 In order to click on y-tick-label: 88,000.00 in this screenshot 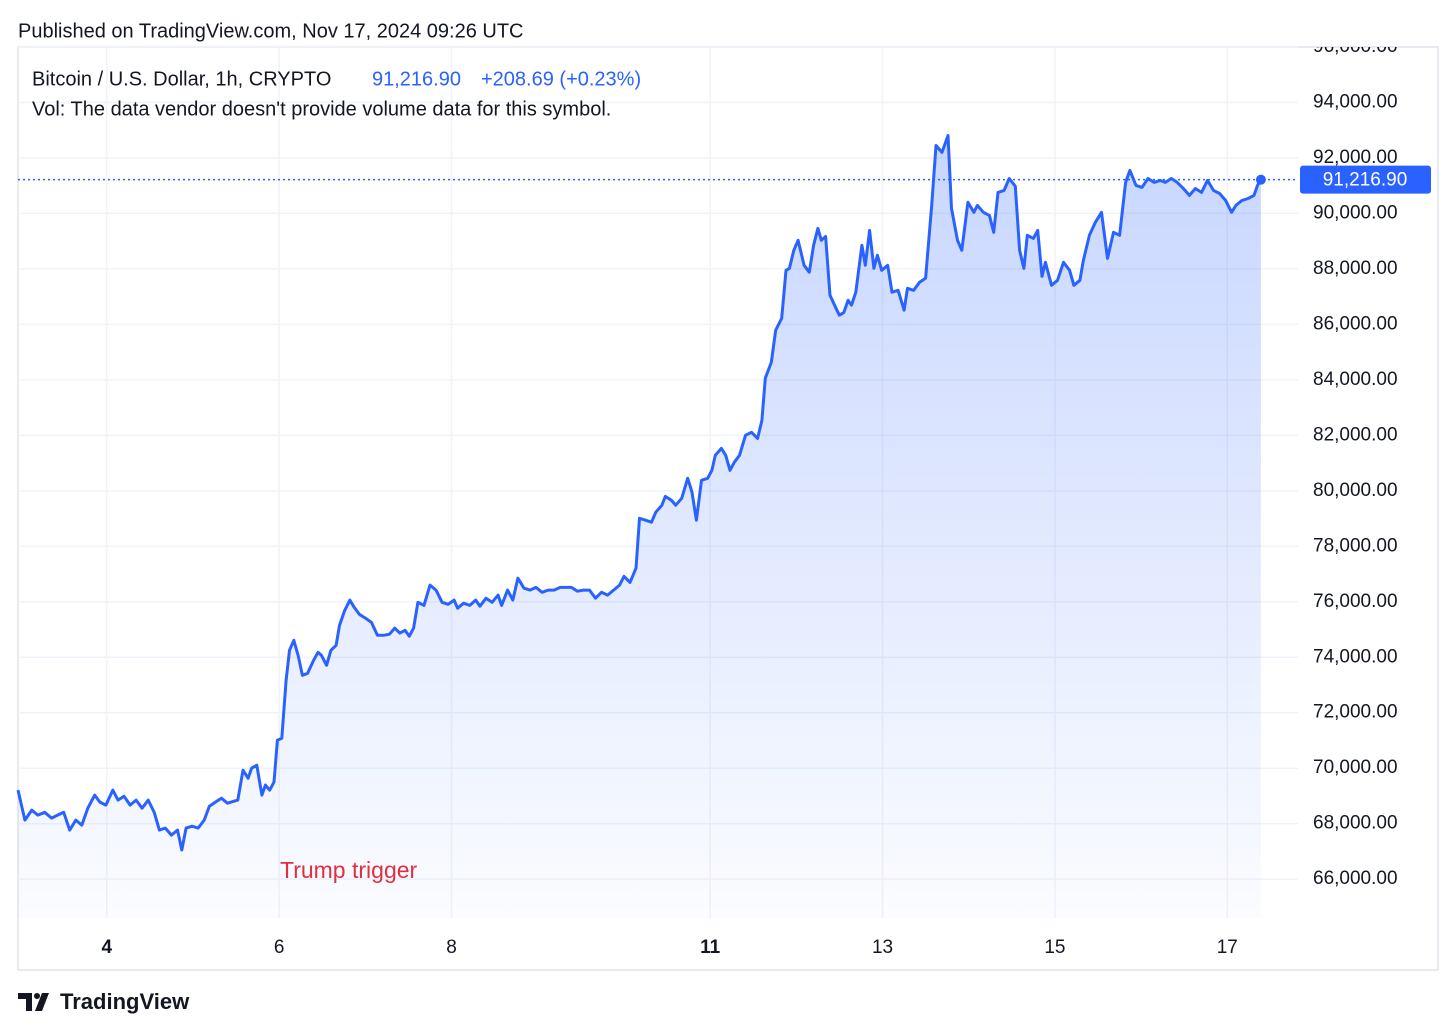, I will do `click(1355, 268)`.